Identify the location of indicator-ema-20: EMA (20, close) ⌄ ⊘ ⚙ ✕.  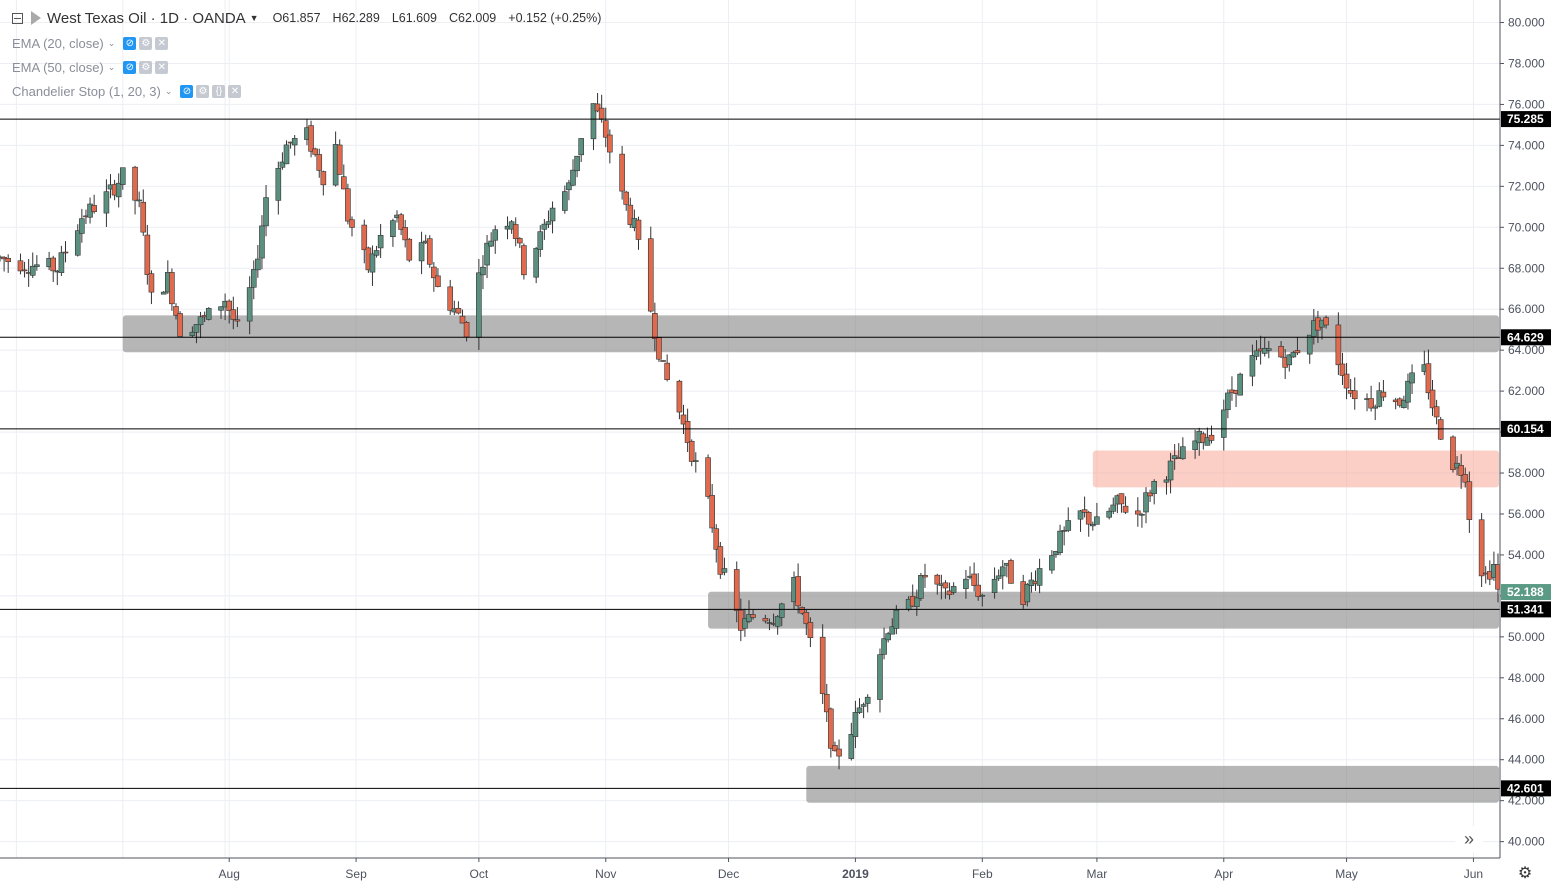
(90, 43).